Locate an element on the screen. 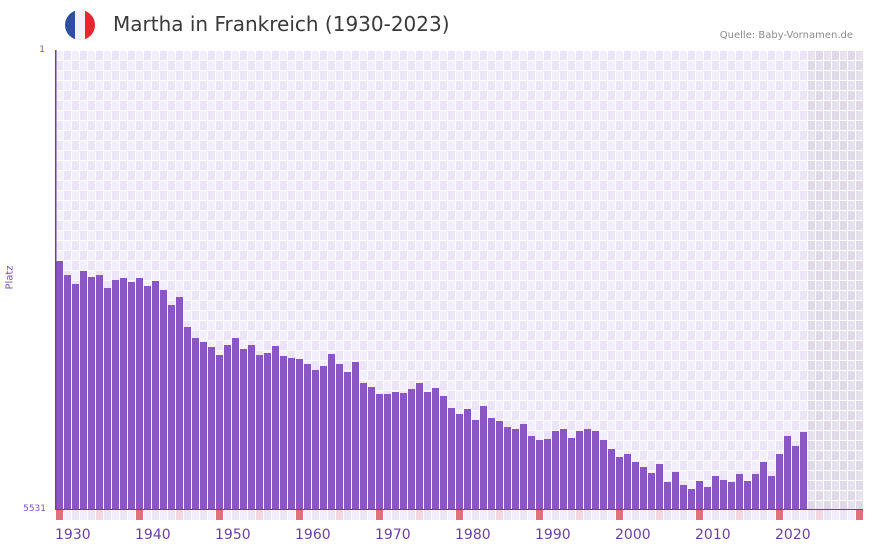 This screenshot has width=873, height=552. bar-1964 is located at coordinates (331, 432).